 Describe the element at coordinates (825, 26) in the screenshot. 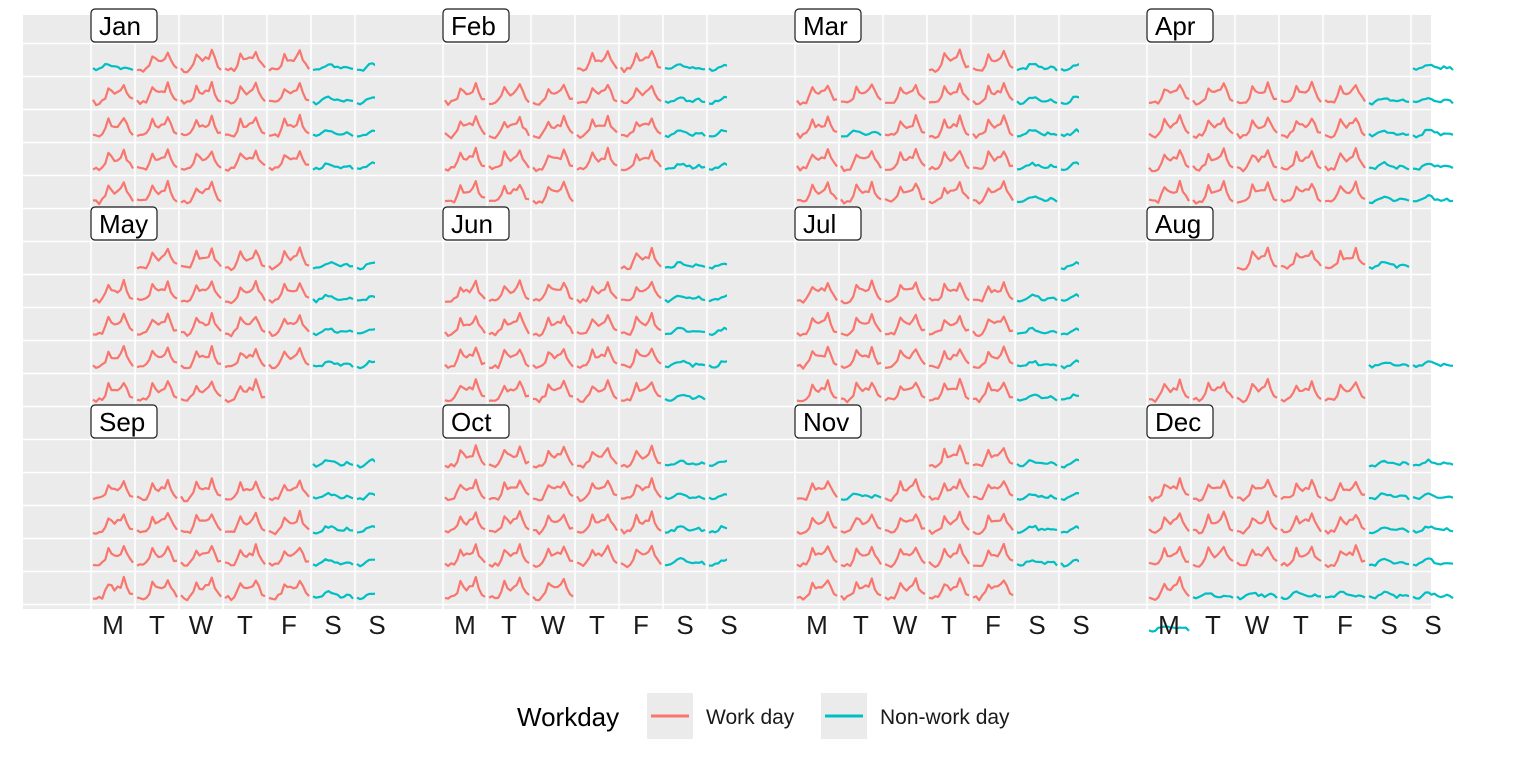

I see `month-label-text: Mar` at that location.